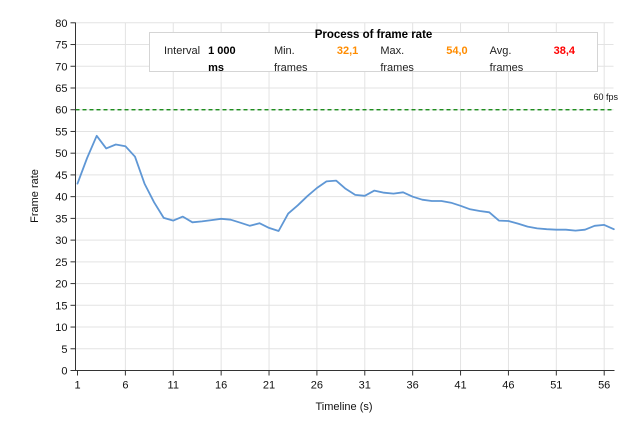 Image resolution: width=635 pixels, height=432 pixels. I want to click on y-tick-label: 65, so click(61, 89).